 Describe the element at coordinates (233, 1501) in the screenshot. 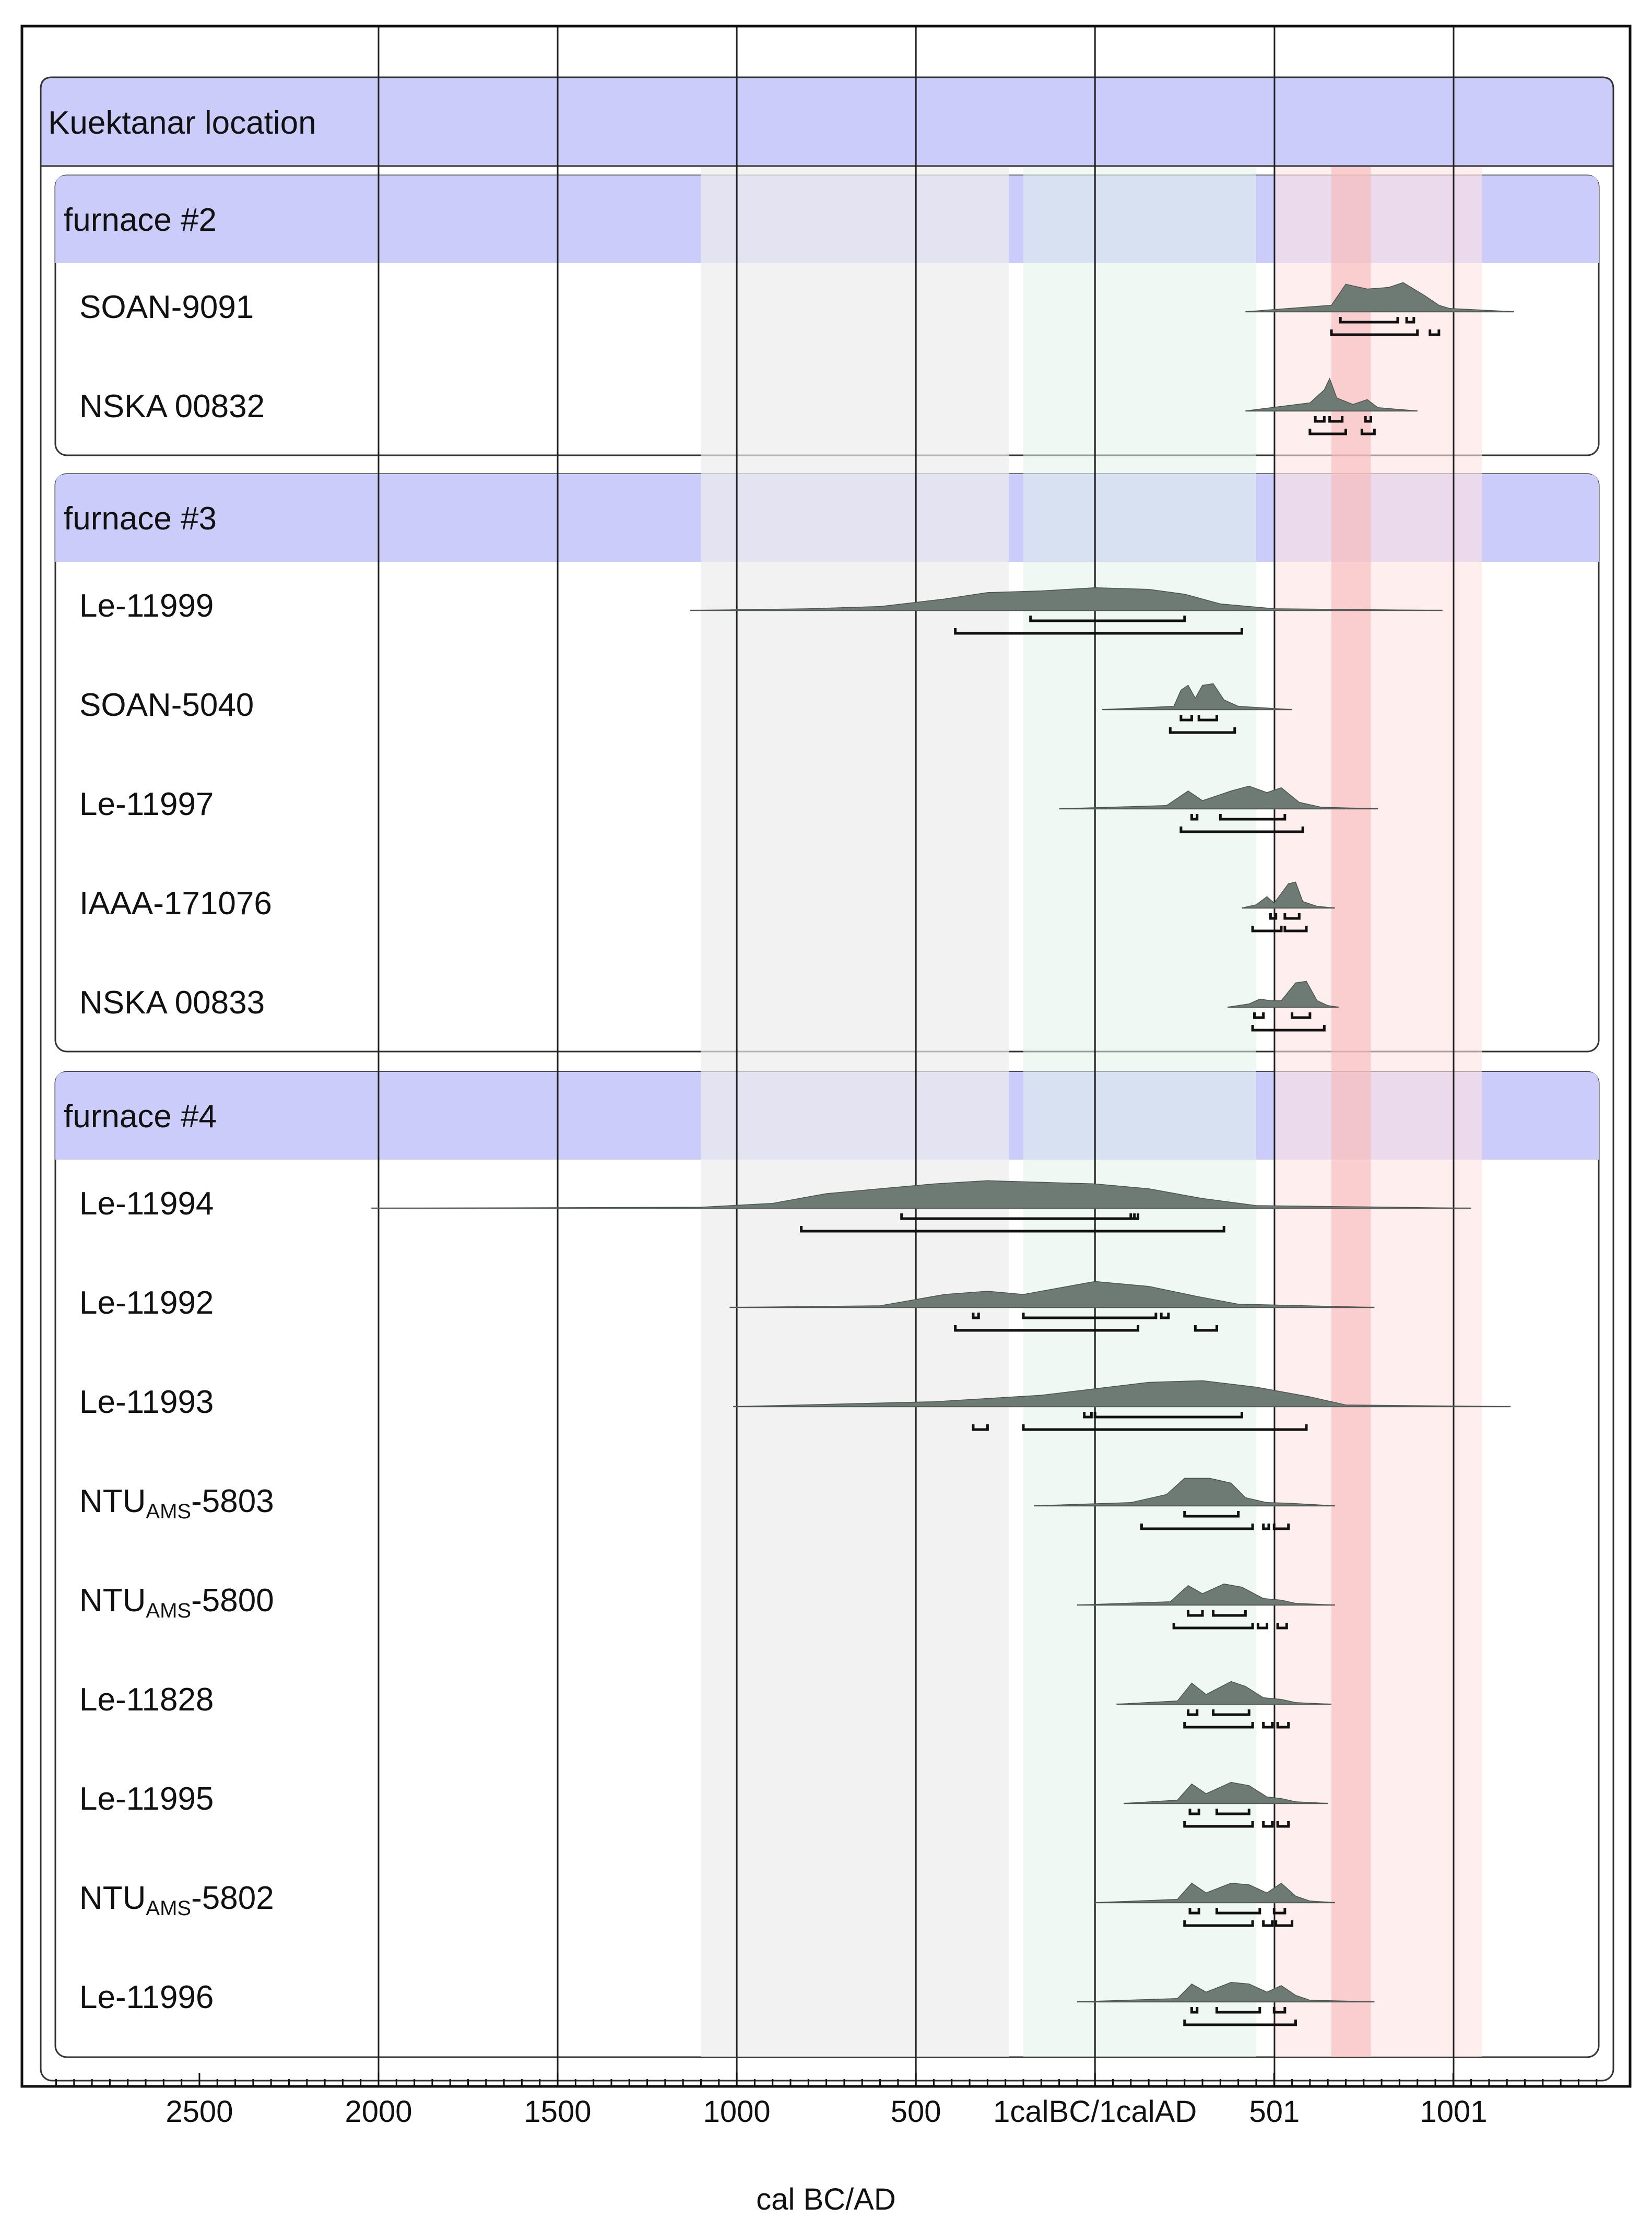

I see `sample-label-suffix: -5803` at that location.